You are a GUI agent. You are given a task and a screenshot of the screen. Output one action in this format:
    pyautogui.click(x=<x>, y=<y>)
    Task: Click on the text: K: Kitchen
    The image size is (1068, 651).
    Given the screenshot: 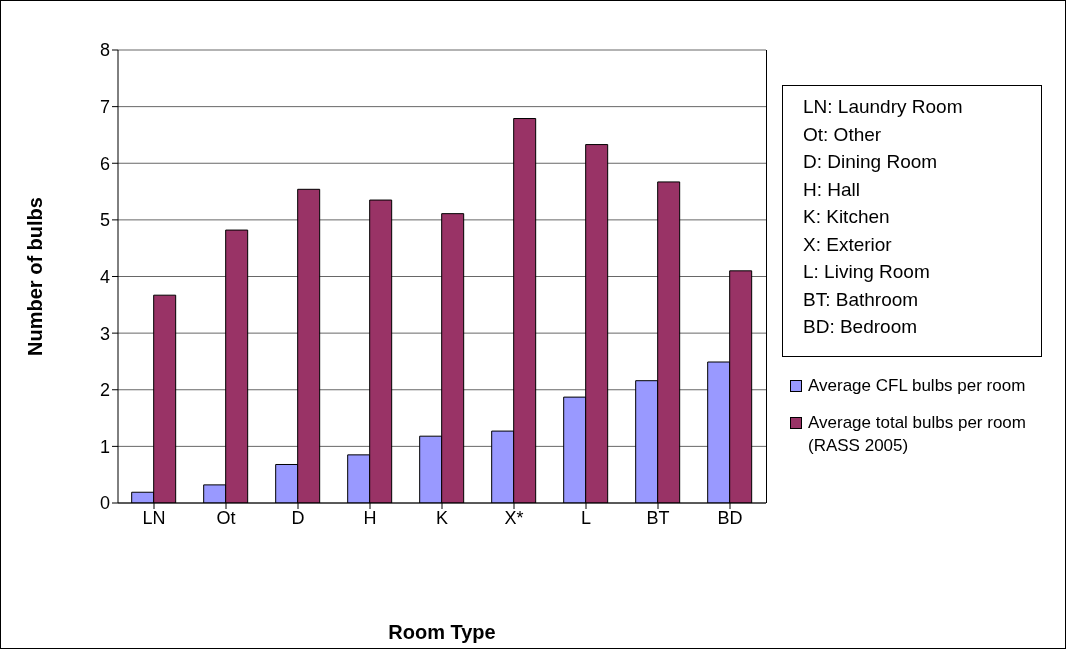 What is the action you would take?
    pyautogui.click(x=847, y=217)
    